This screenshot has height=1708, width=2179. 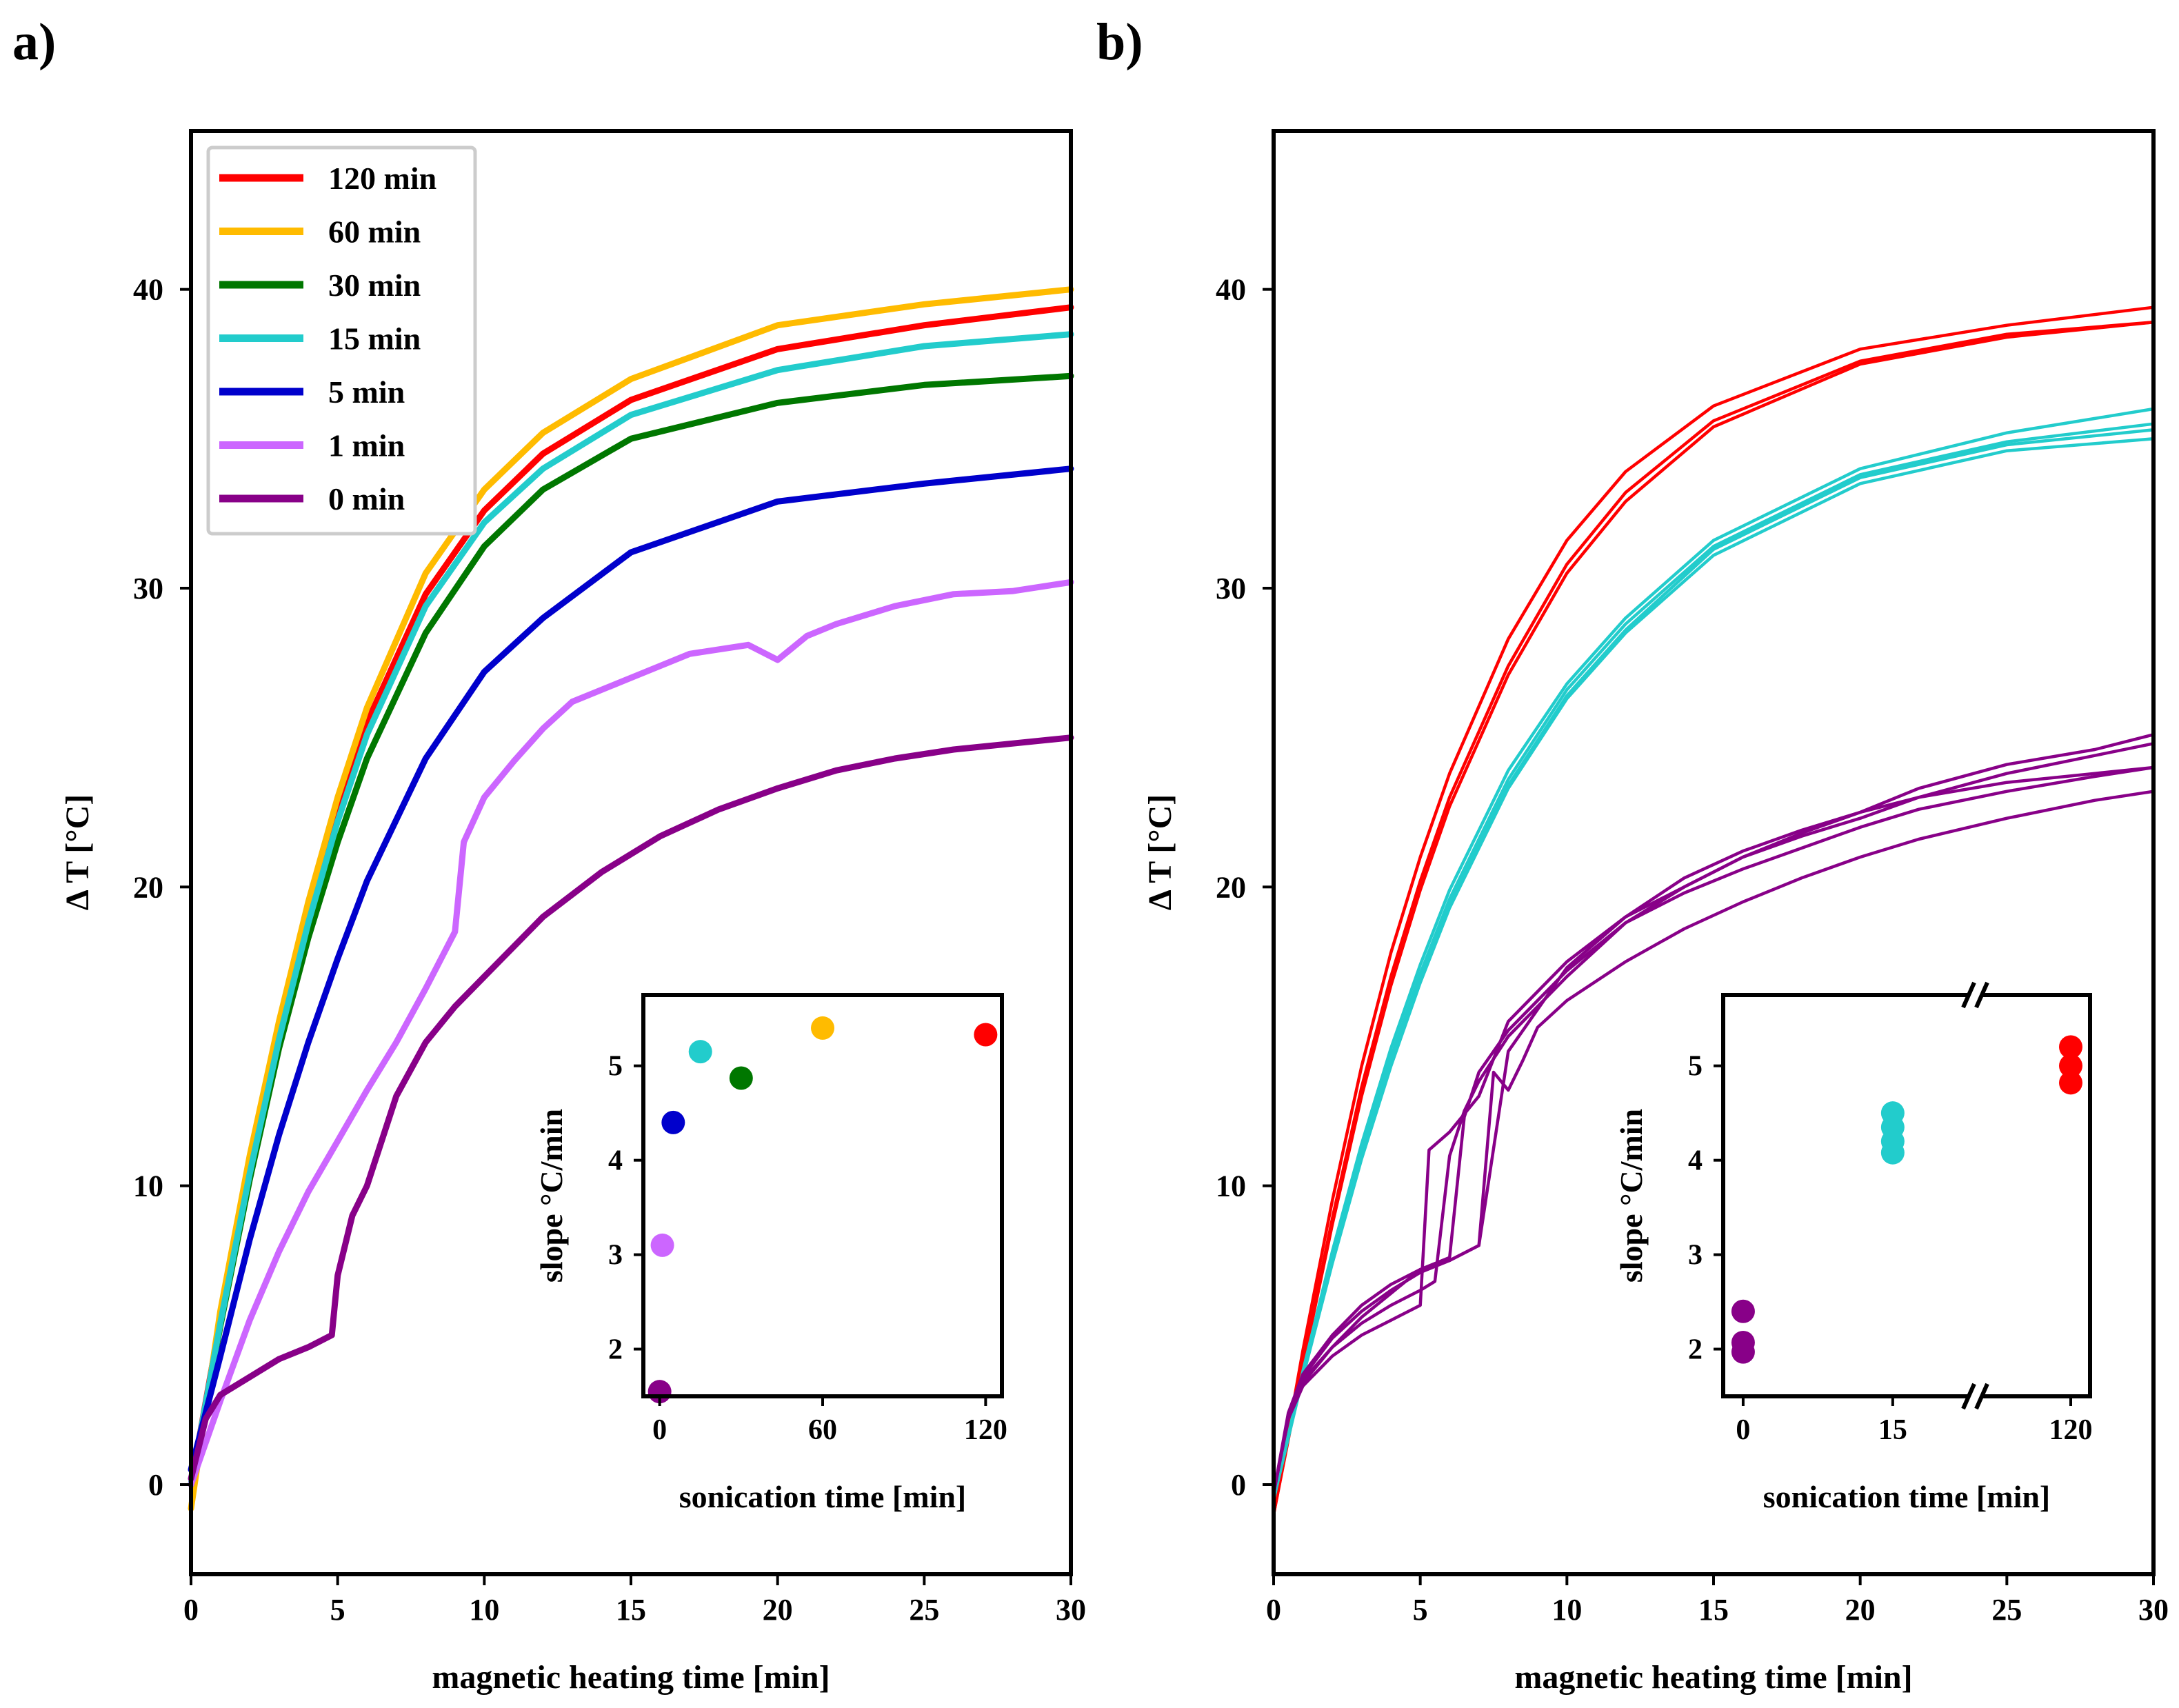 I want to click on legend-label: 0 min, so click(x=366, y=498).